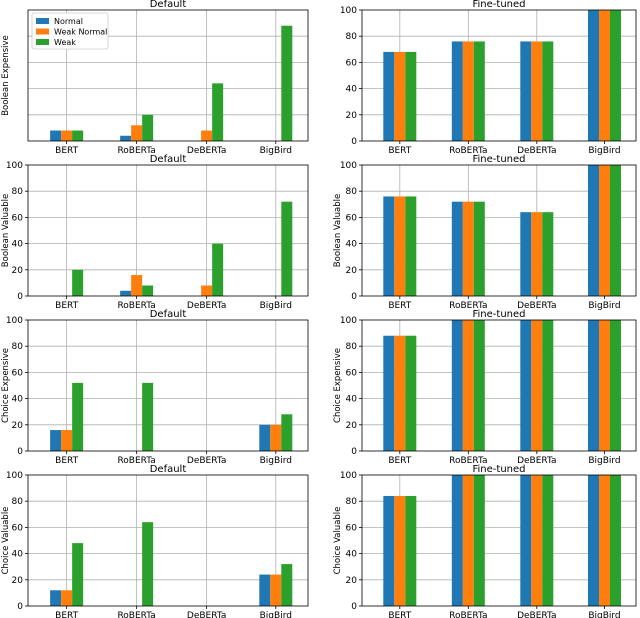 Image resolution: width=640 pixels, height=618 pixels. What do you see at coordinates (352, 192) in the screenshot?
I see `y-tick-label: 80` at bounding box center [352, 192].